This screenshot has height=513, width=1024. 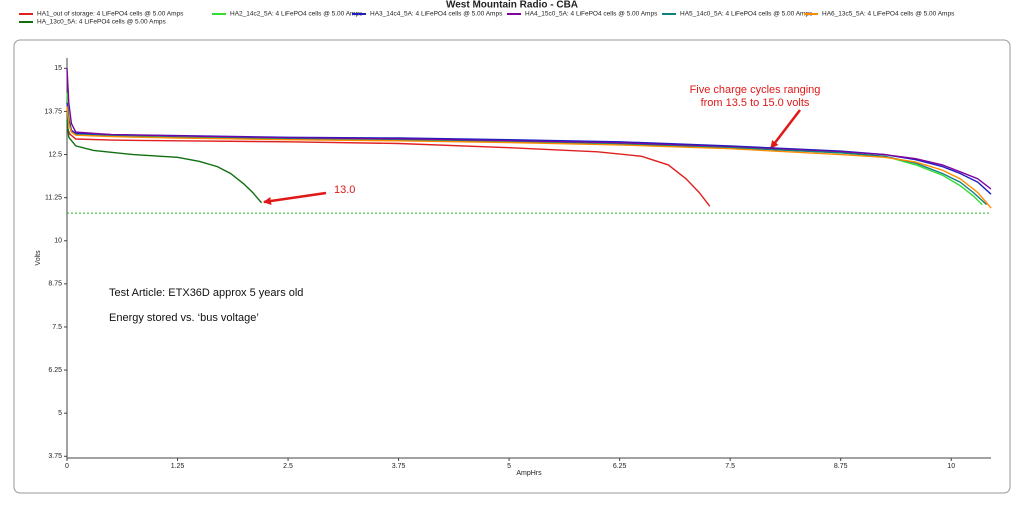 What do you see at coordinates (288, 466) in the screenshot?
I see `x-tick-label: 2.5` at bounding box center [288, 466].